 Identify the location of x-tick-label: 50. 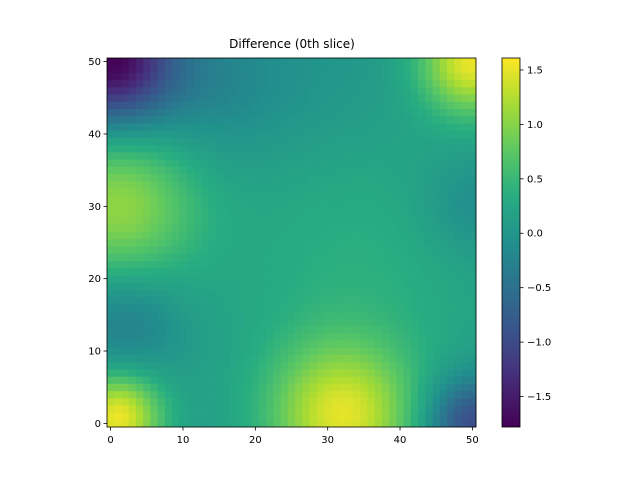
(472, 440).